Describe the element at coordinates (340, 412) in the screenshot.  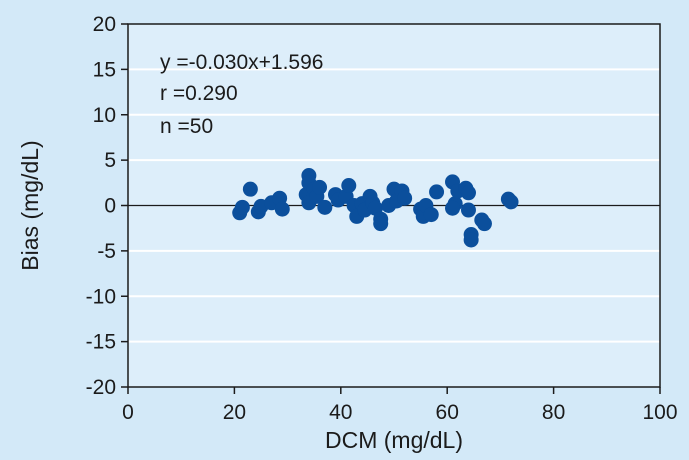
I see `x-tick-label: 40` at that location.